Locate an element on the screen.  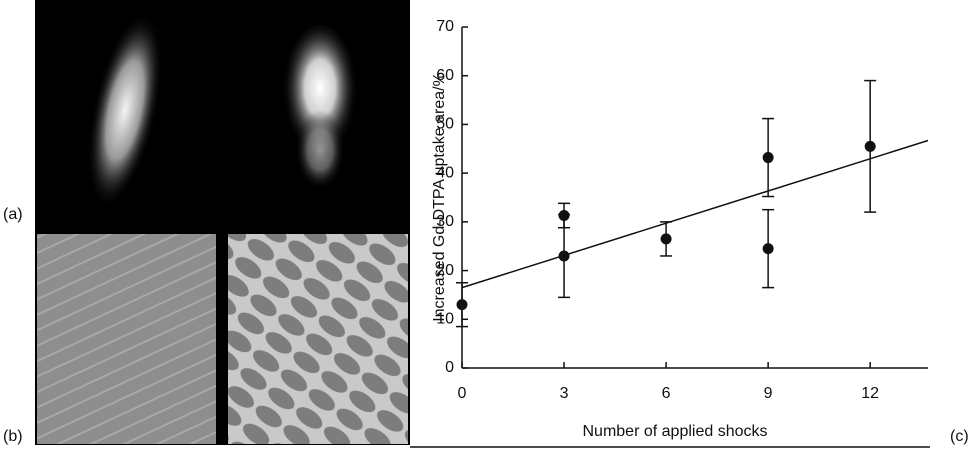
x-tick-label: 0 is located at coordinates (462, 393).